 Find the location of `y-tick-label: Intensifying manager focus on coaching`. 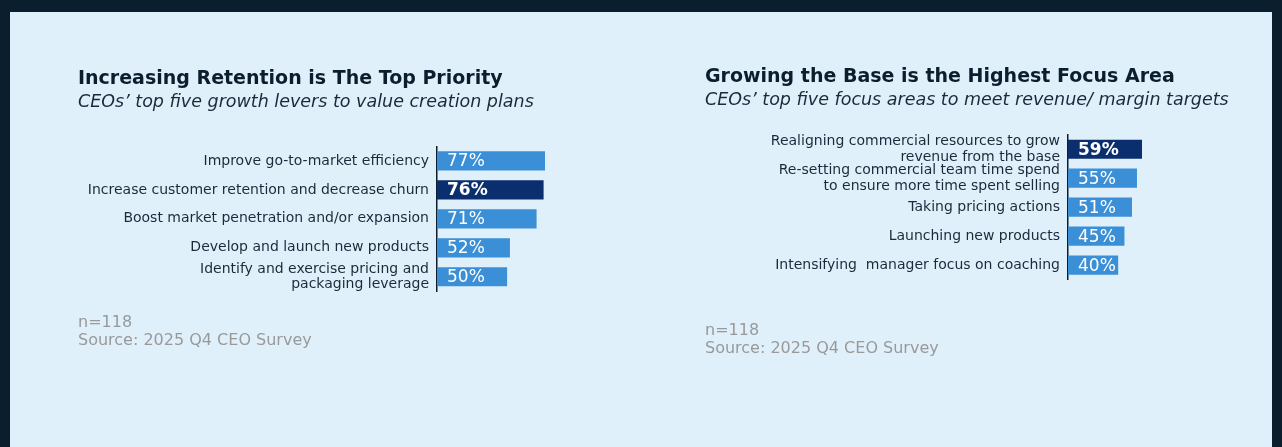

y-tick-label: Intensifying manager focus on coaching is located at coordinates (917, 263).